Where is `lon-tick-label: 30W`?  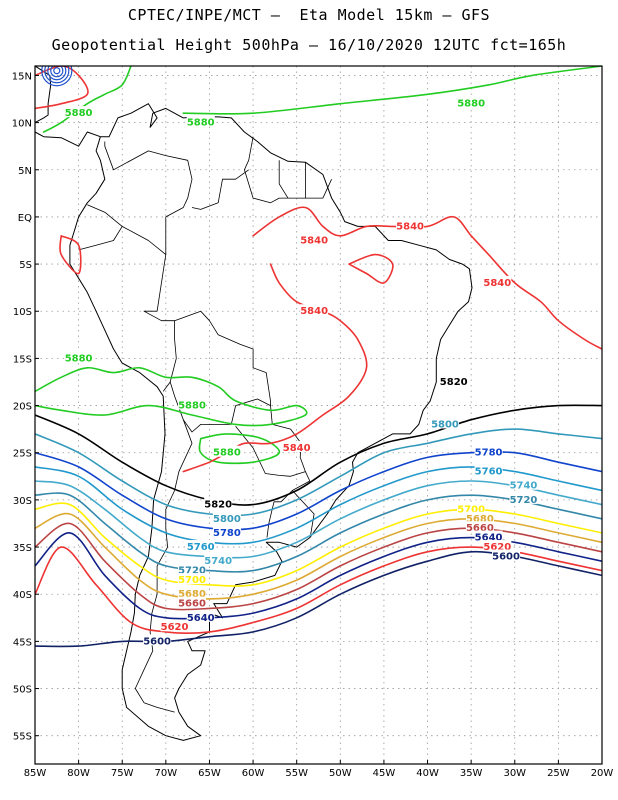
lon-tick-label: 30W is located at coordinates (514, 773).